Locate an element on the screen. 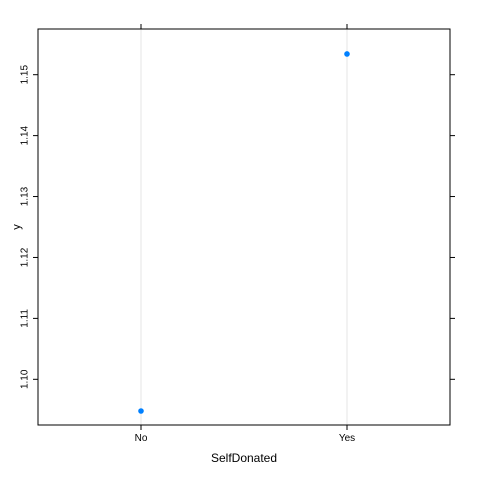  y-tick-label: 1.13 is located at coordinates (25, 196).